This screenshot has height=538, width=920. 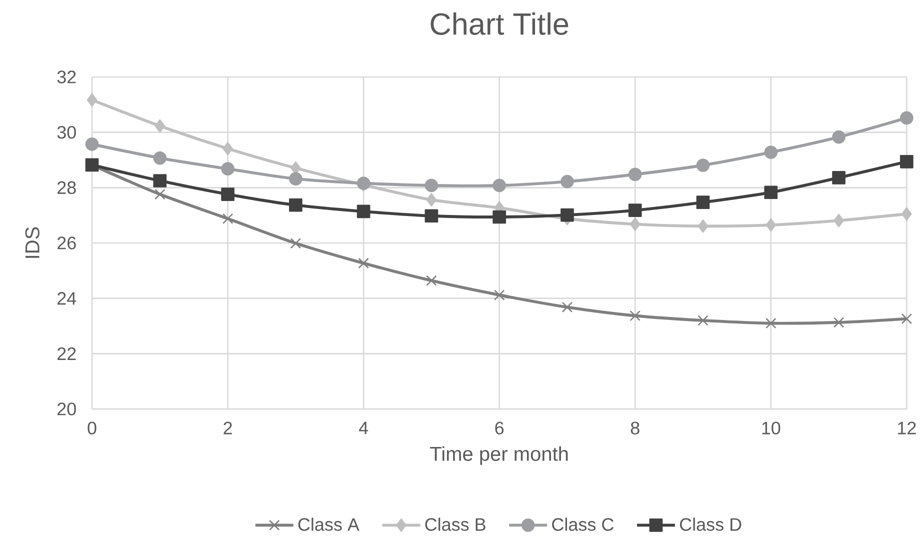 What do you see at coordinates (363, 428) in the screenshot?
I see `x-tick-label: 4` at bounding box center [363, 428].